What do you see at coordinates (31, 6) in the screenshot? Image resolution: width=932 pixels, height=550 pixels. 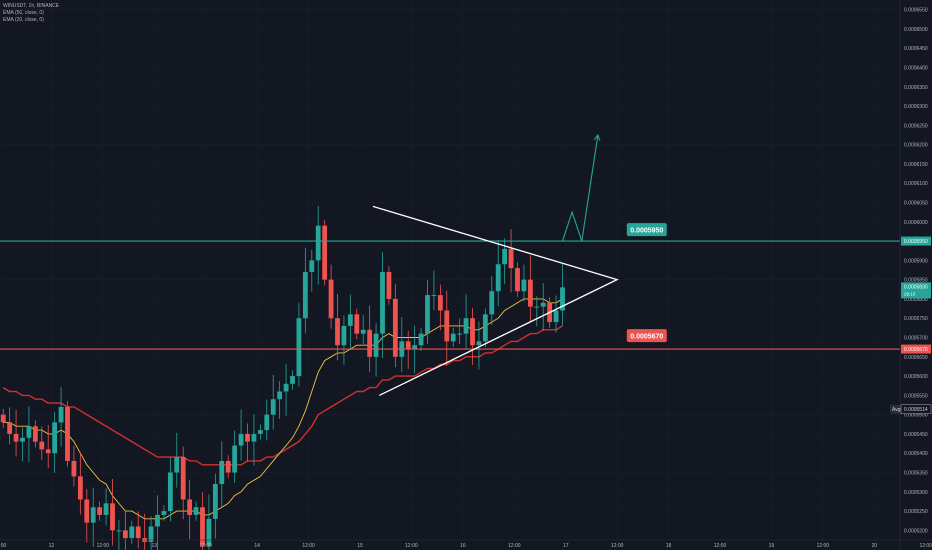 I see `legend-symbol: WINUSDT, 1h, BINANCE` at bounding box center [31, 6].